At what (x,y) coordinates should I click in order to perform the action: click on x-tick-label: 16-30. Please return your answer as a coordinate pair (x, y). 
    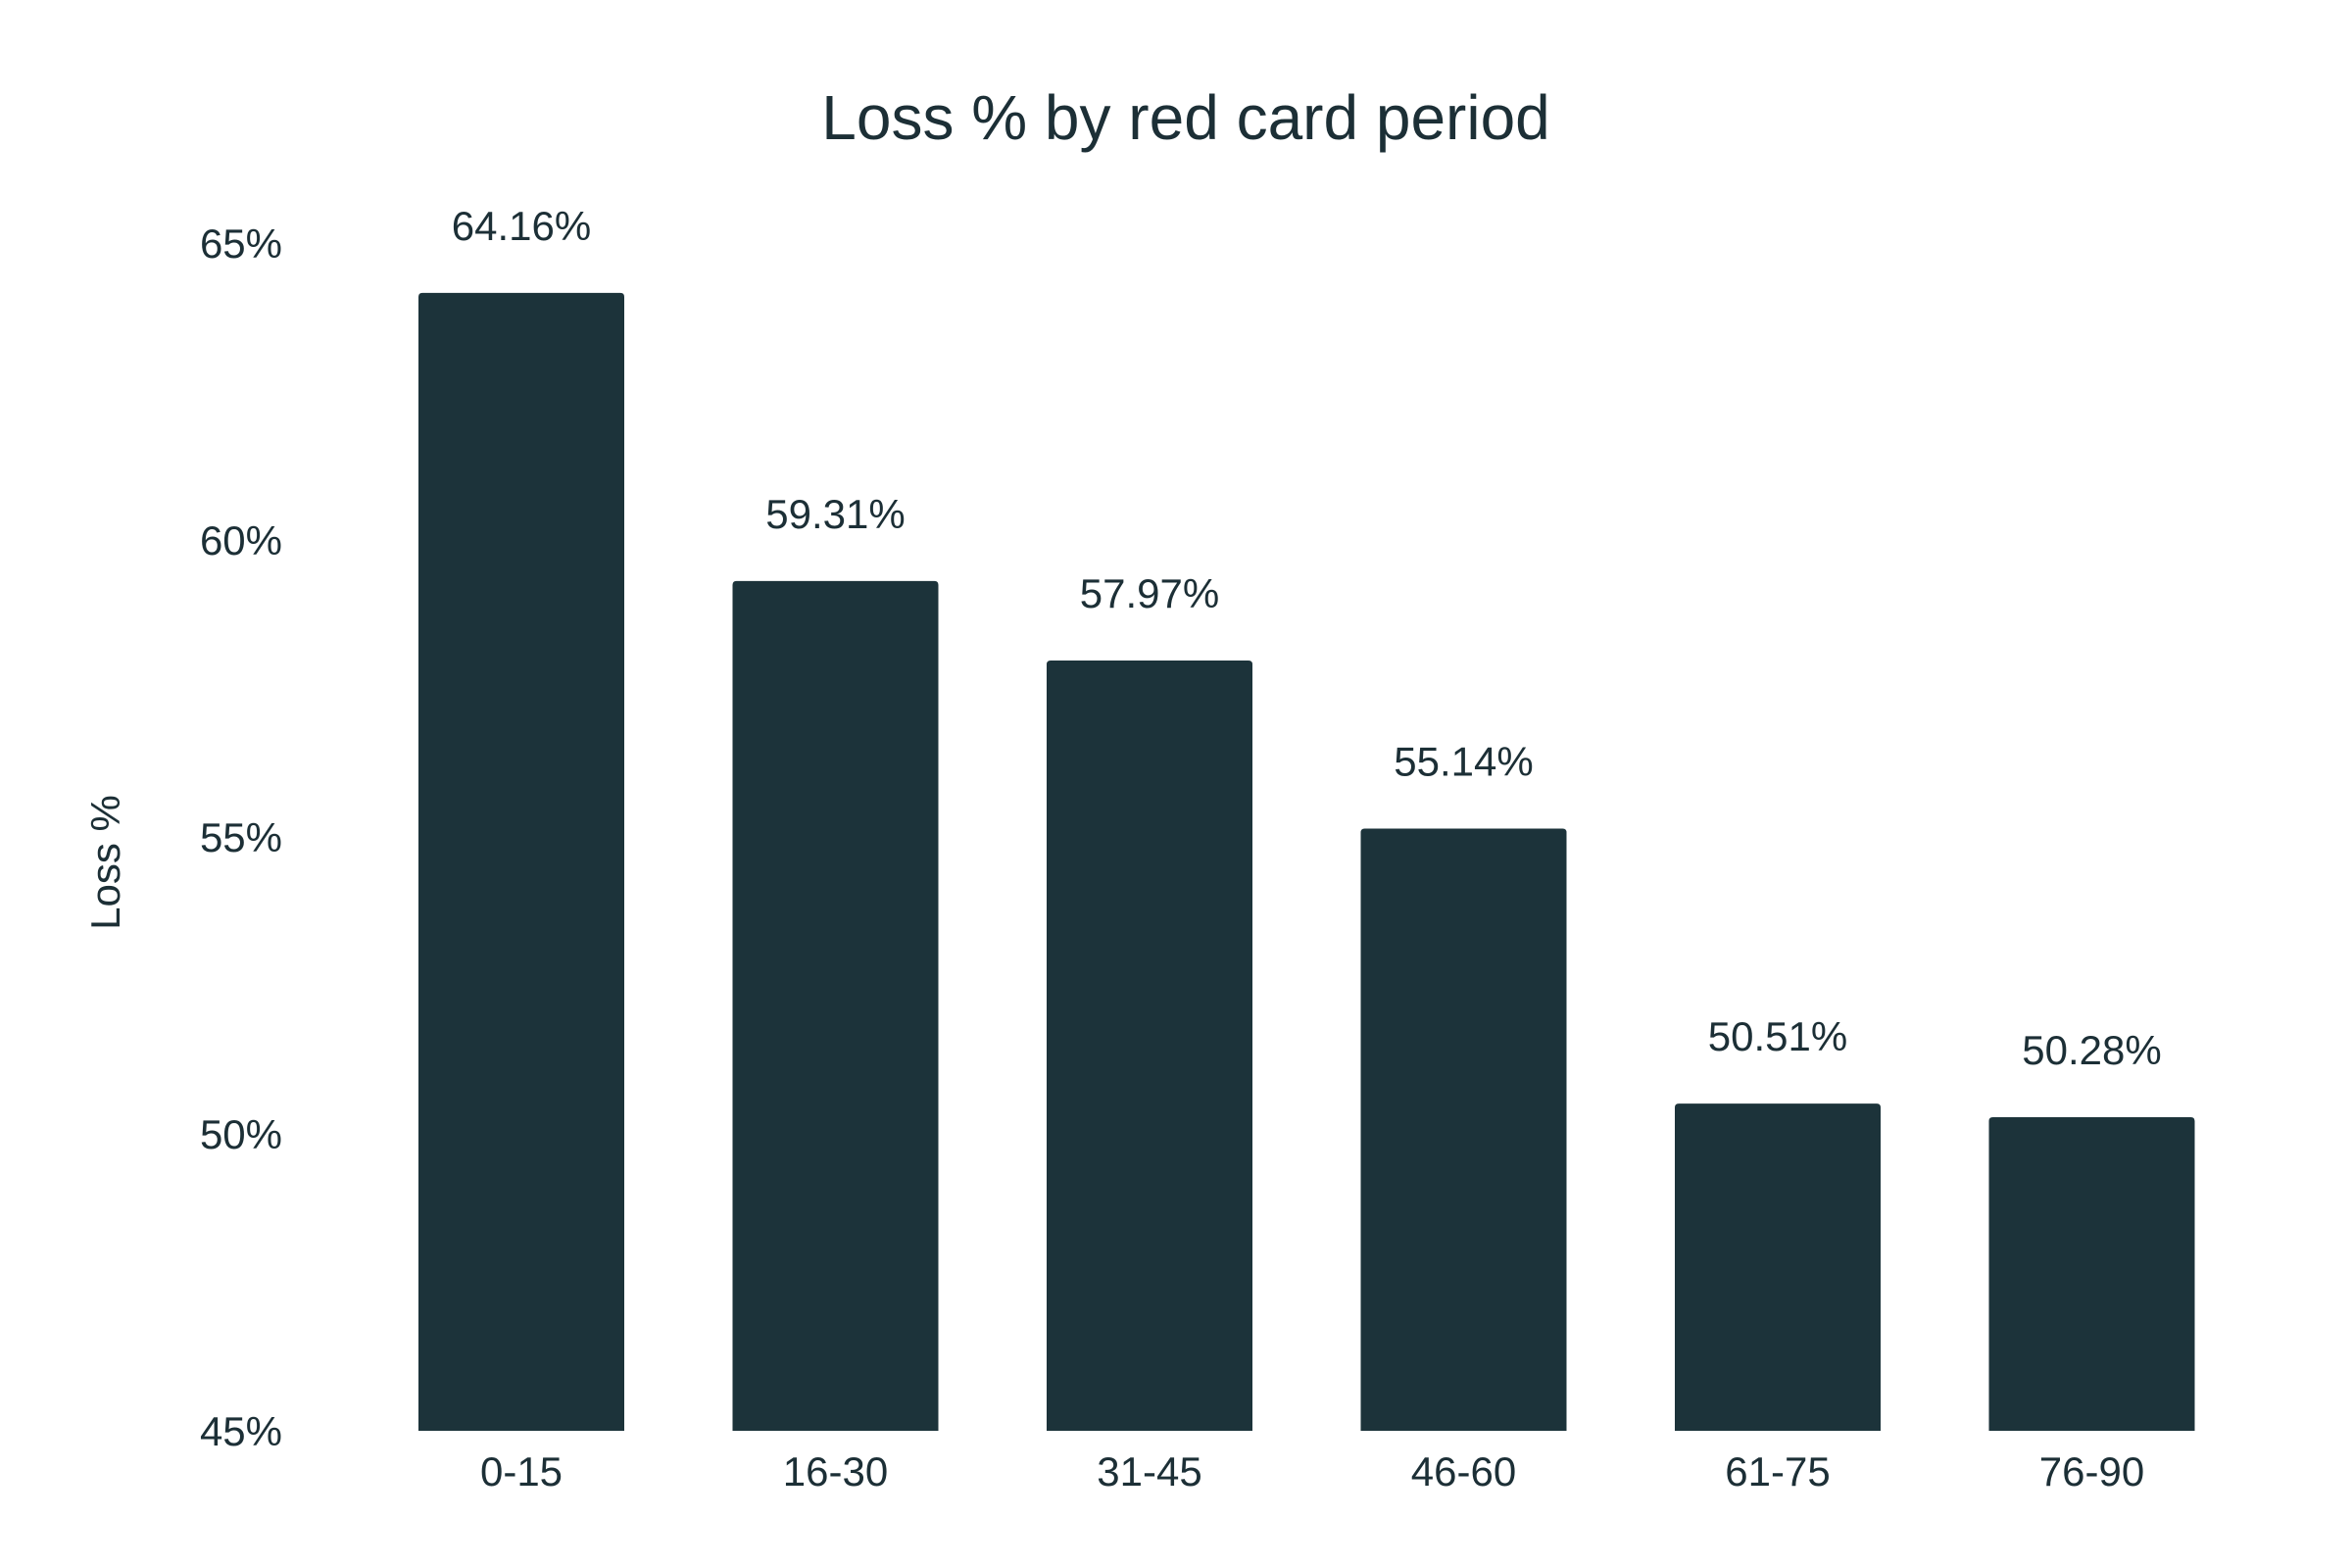
    Looking at the image, I should click on (835, 1471).